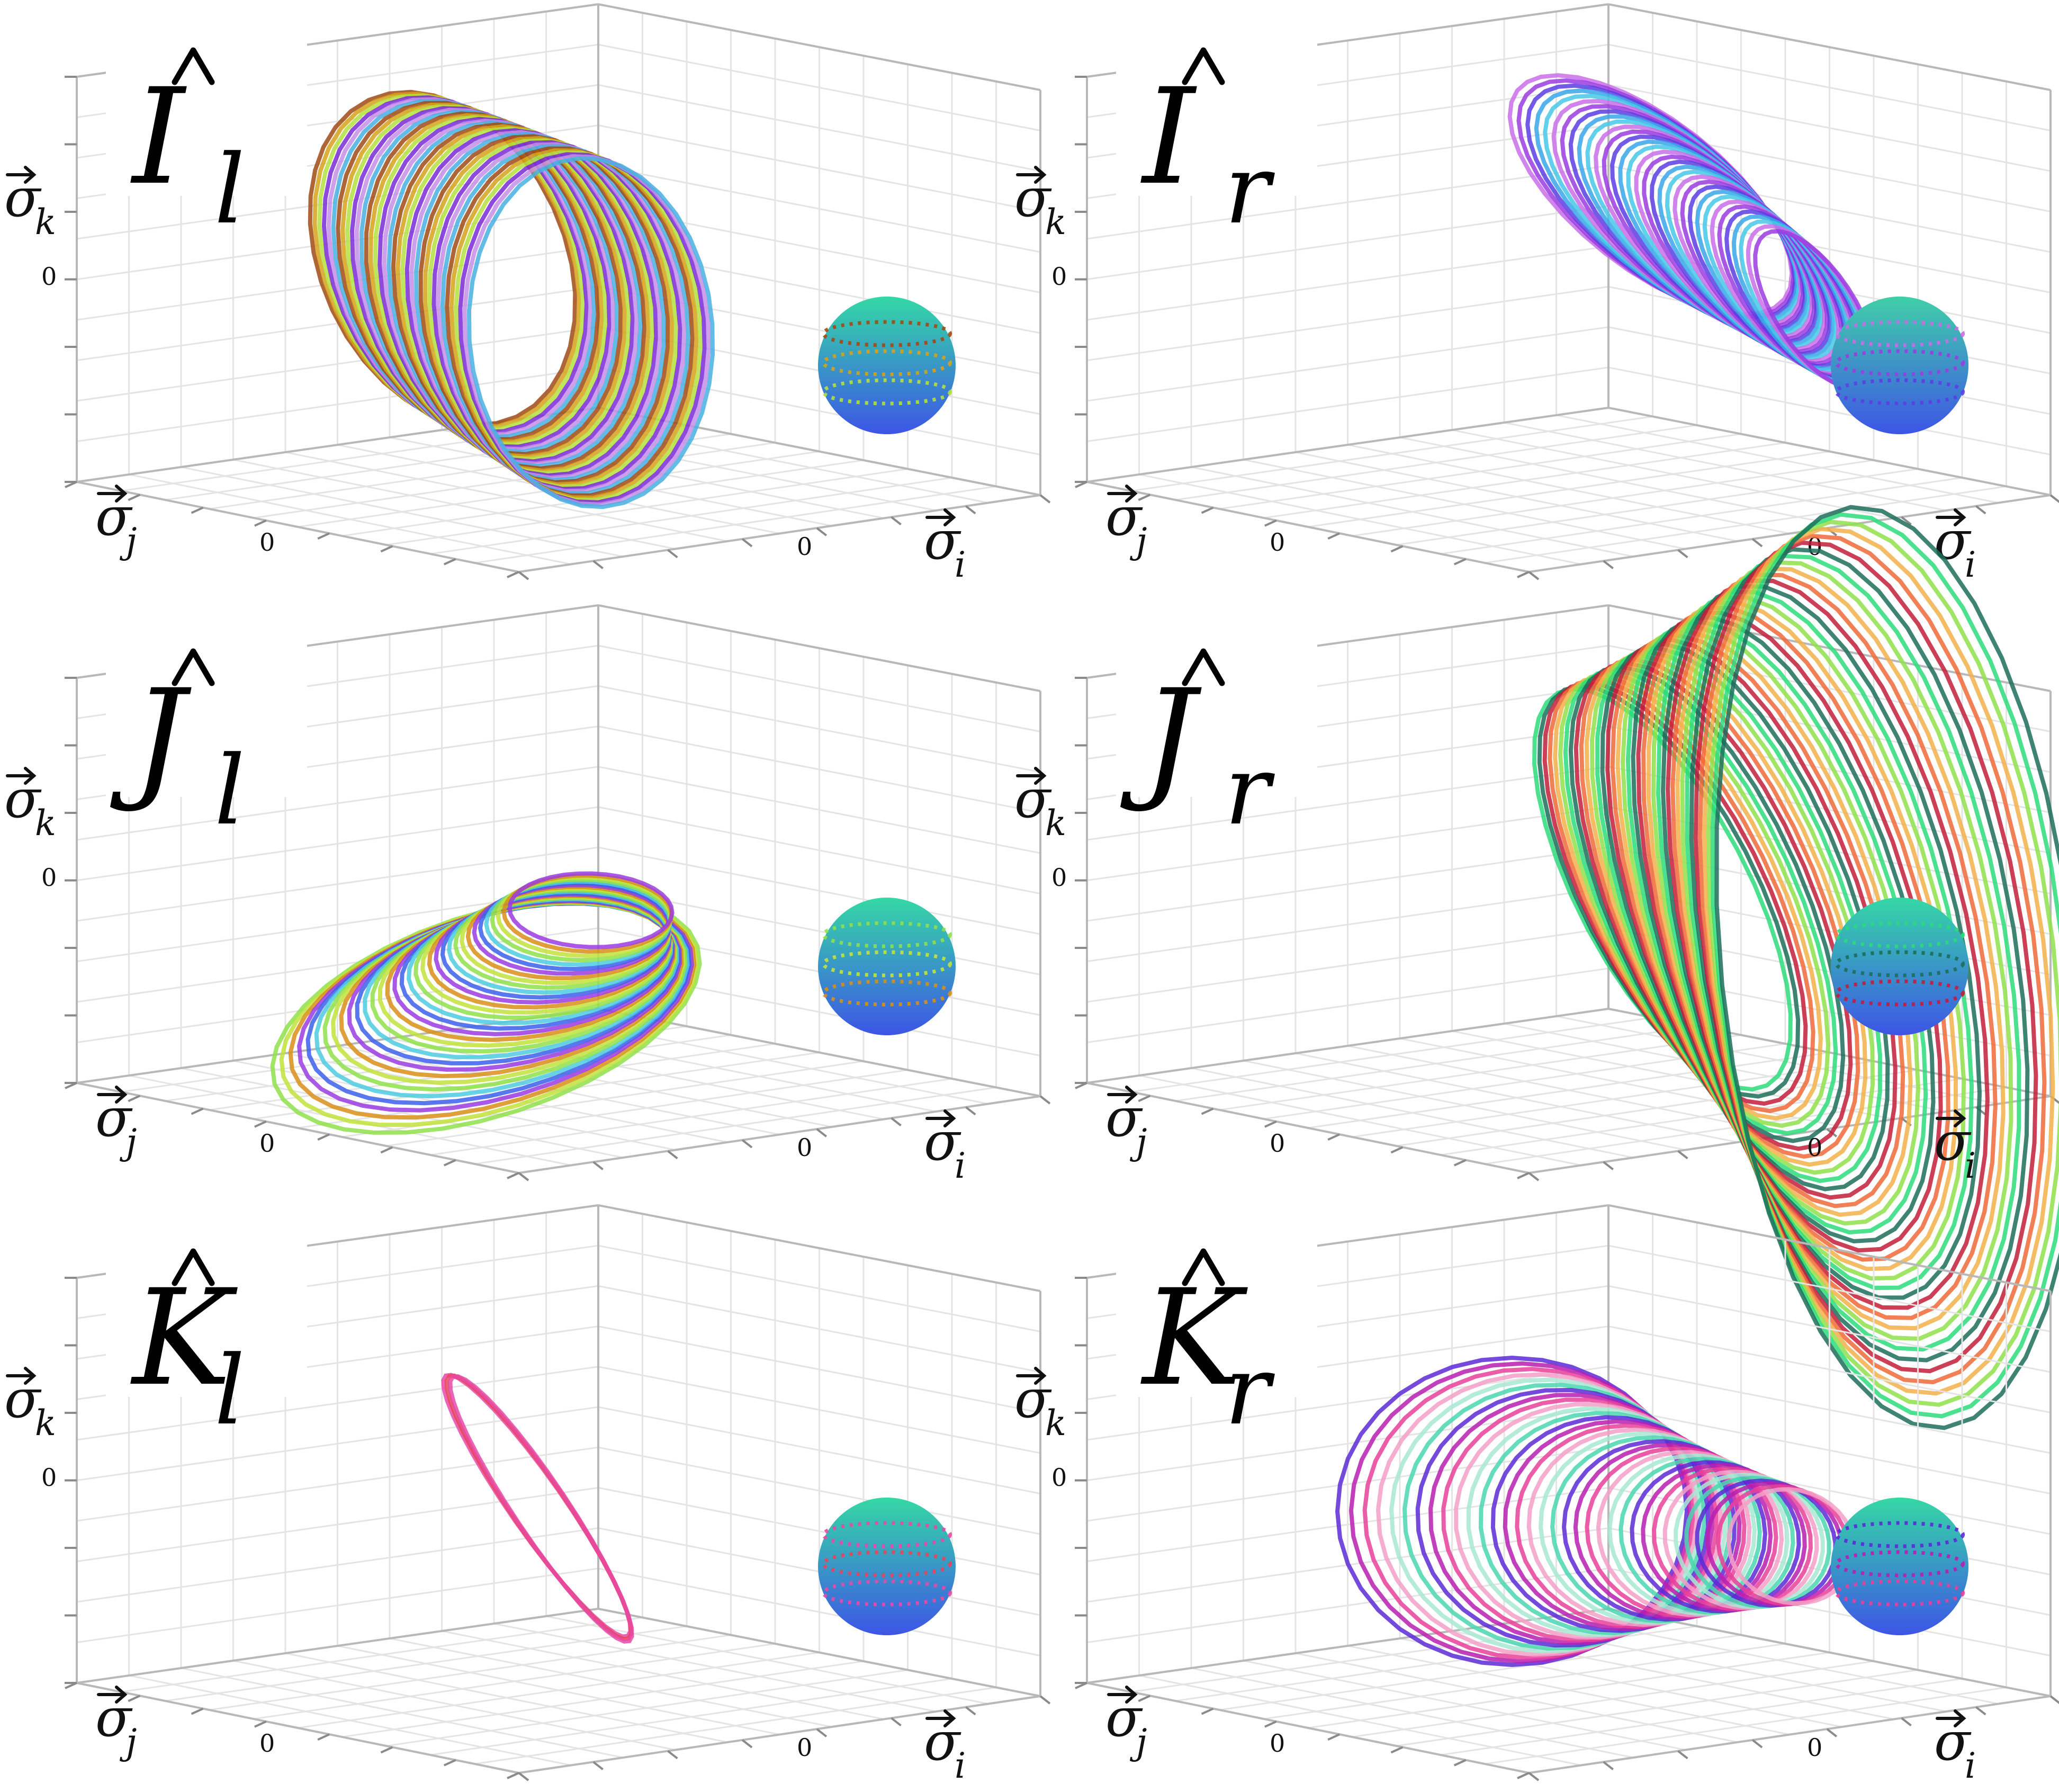 This screenshot has height=1792, width=2059. Describe the element at coordinates (229, 190) in the screenshot. I see `title-subscript: l` at that location.